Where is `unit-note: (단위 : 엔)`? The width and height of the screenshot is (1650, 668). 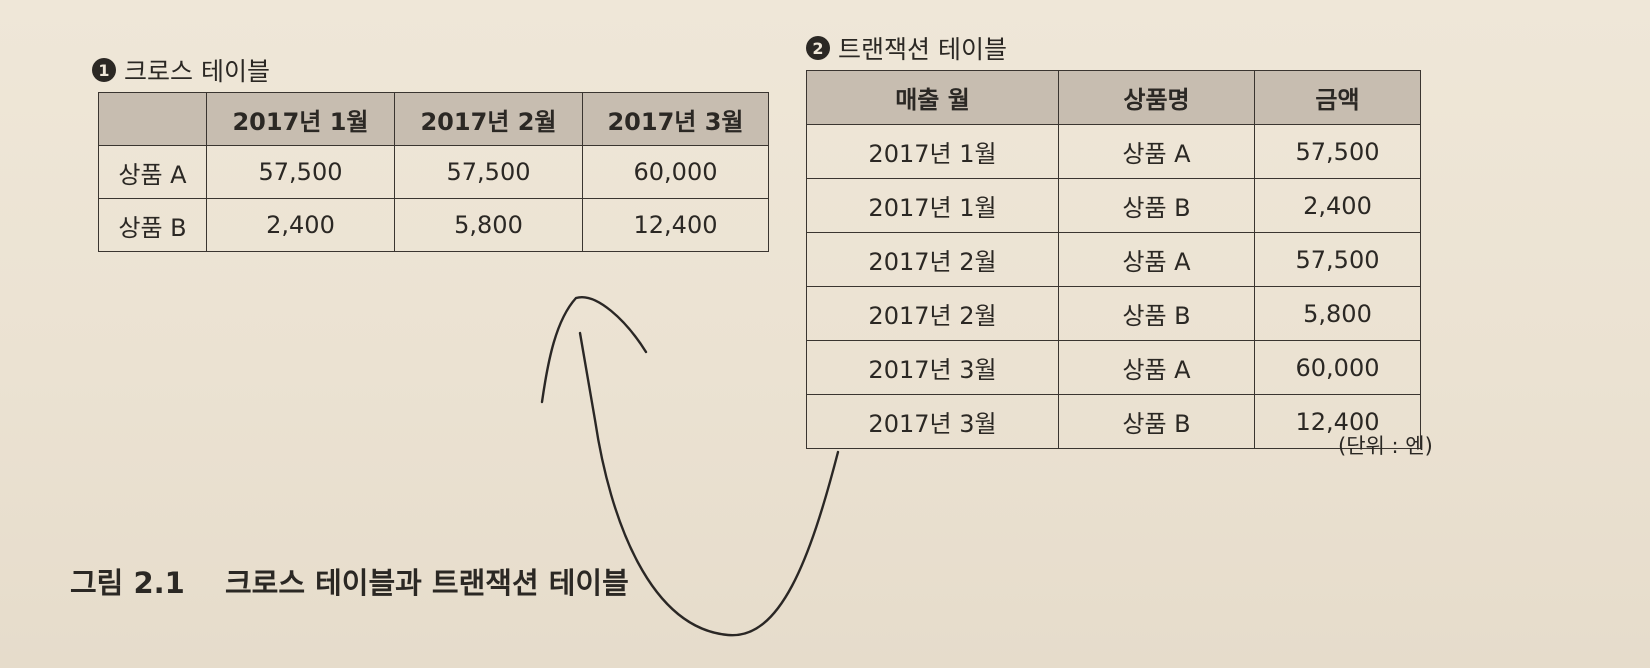 unit-note: (단위 : 엔) is located at coordinates (1385, 446).